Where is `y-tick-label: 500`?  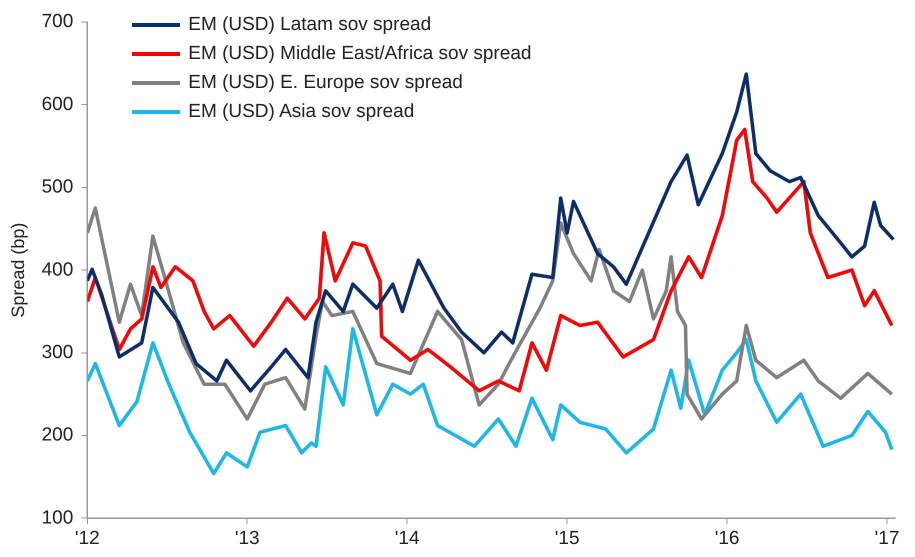
y-tick-label: 500 is located at coordinates (58, 187).